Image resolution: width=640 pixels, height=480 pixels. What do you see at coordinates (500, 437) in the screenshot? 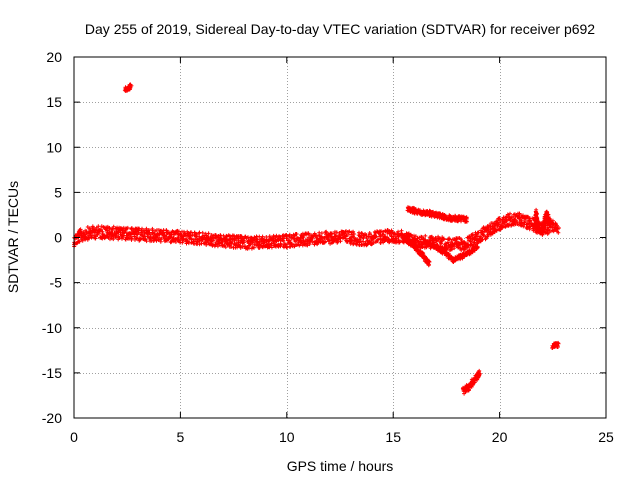
I see `x-tick-label: 20` at bounding box center [500, 437].